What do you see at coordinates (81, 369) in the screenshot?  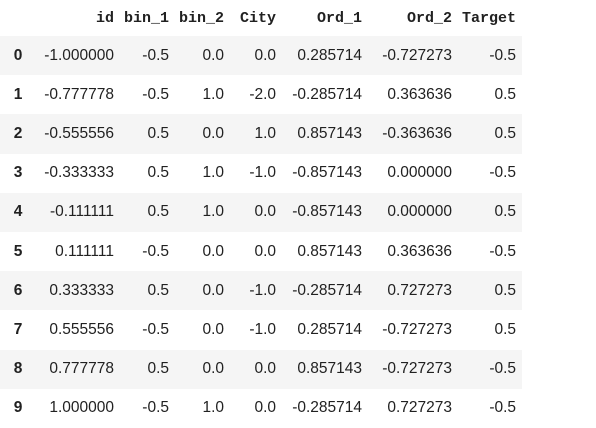 I see `cell-id: 0.777778` at bounding box center [81, 369].